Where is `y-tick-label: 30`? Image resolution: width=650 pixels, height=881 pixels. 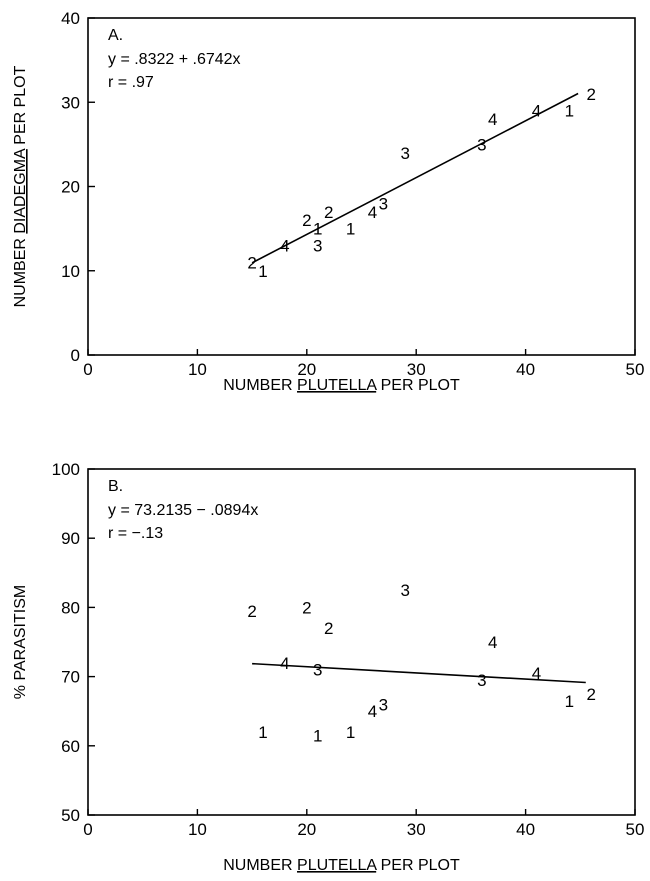 y-tick-label: 30 is located at coordinates (70, 102).